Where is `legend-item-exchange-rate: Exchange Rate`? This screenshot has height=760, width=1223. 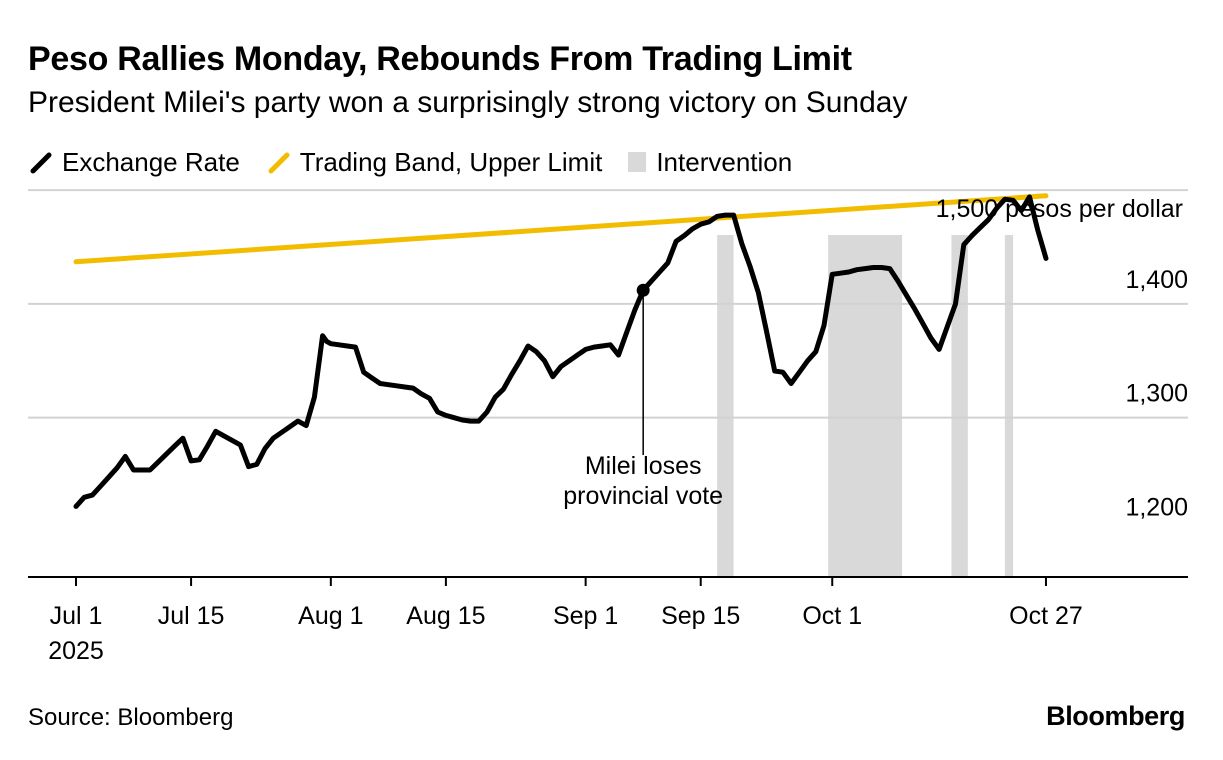 legend-item-exchange-rate: Exchange Rate is located at coordinates (134, 162).